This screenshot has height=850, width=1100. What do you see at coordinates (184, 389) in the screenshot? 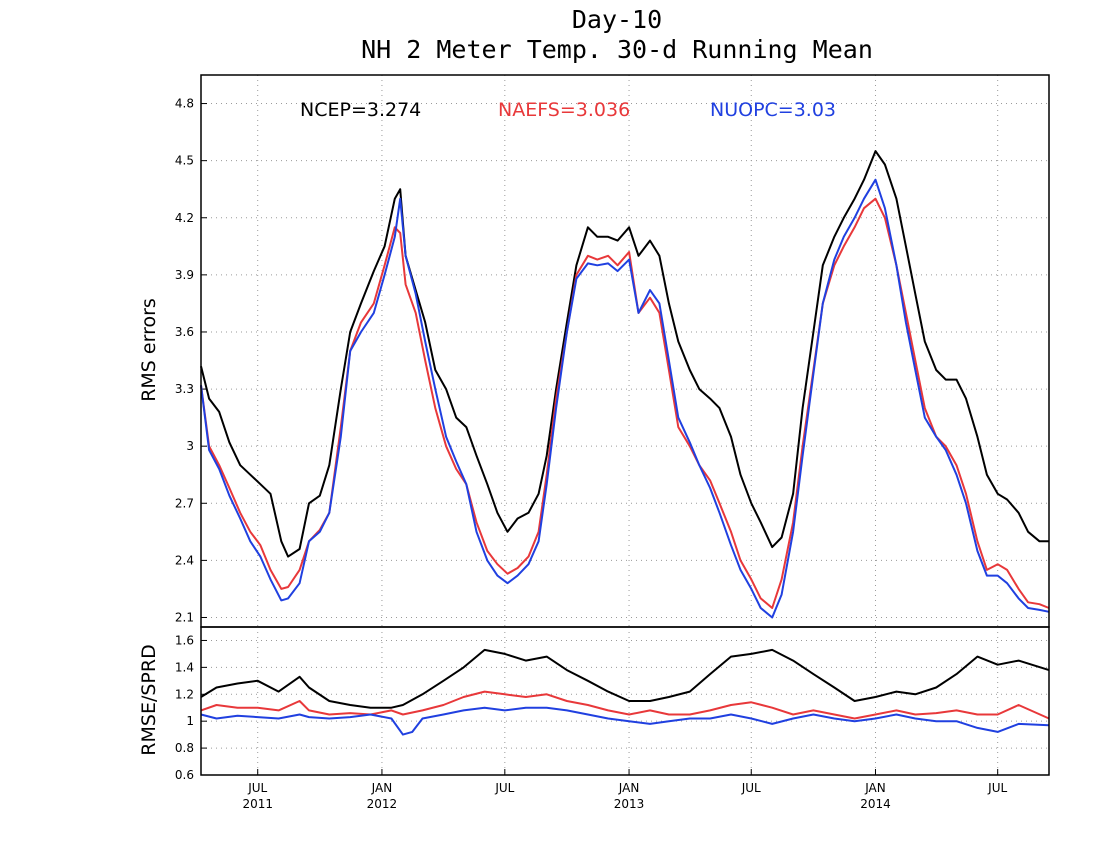
I see `top-ytick-label: 3.3` at bounding box center [184, 389].